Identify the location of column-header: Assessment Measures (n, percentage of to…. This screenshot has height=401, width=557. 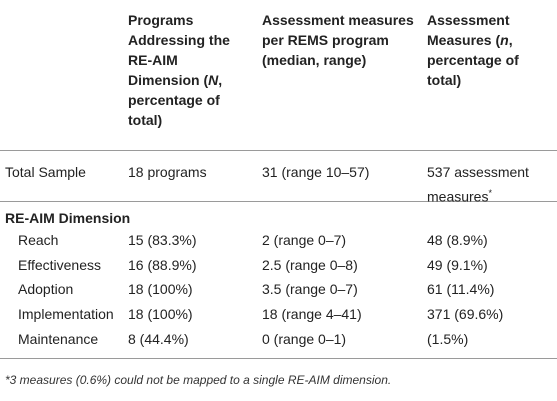
(491, 50).